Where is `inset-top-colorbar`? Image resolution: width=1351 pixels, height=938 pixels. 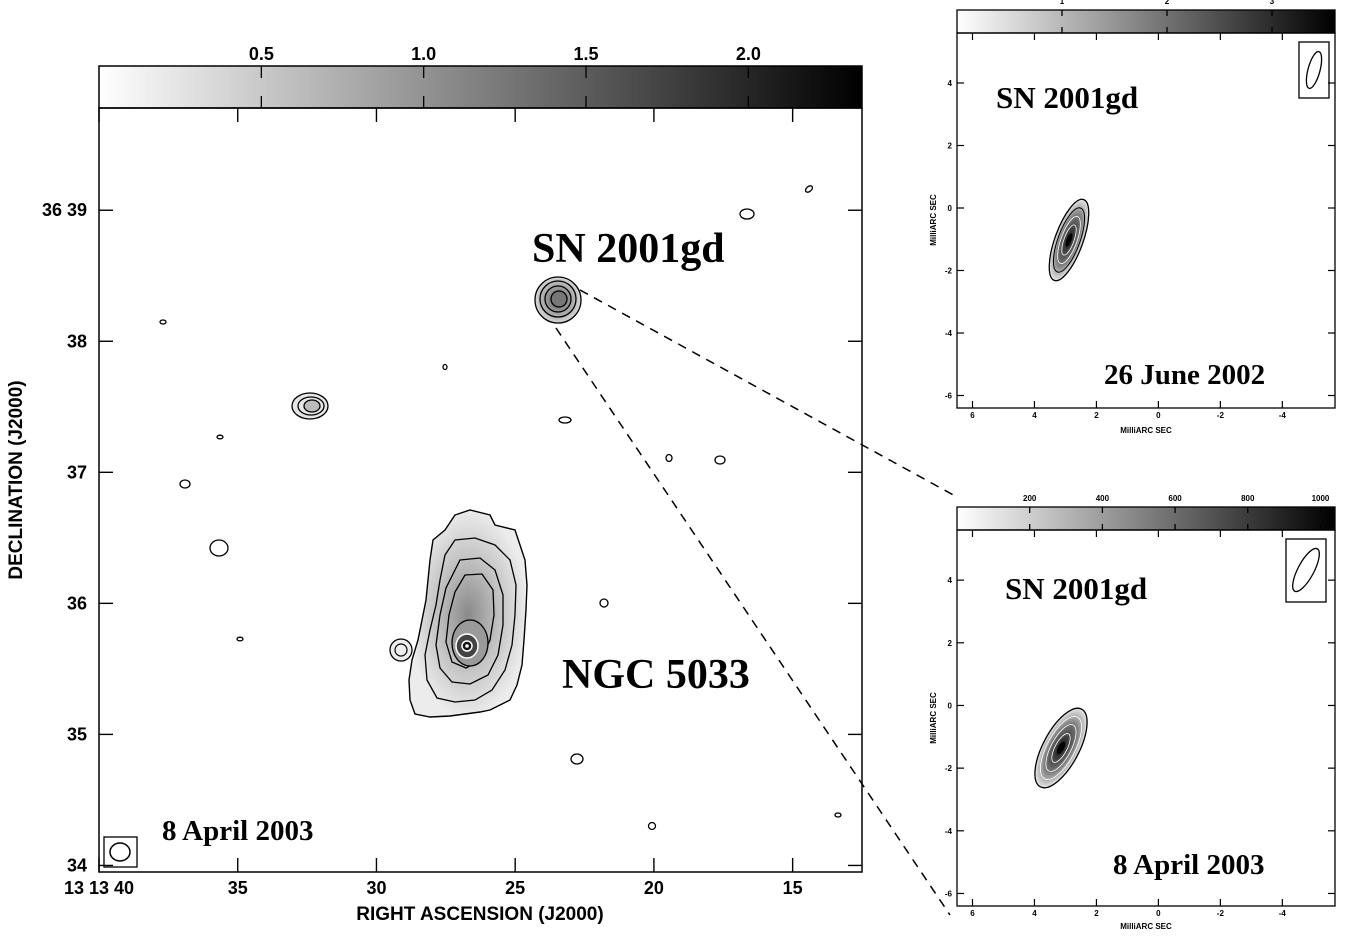 inset-top-colorbar is located at coordinates (1146, 21).